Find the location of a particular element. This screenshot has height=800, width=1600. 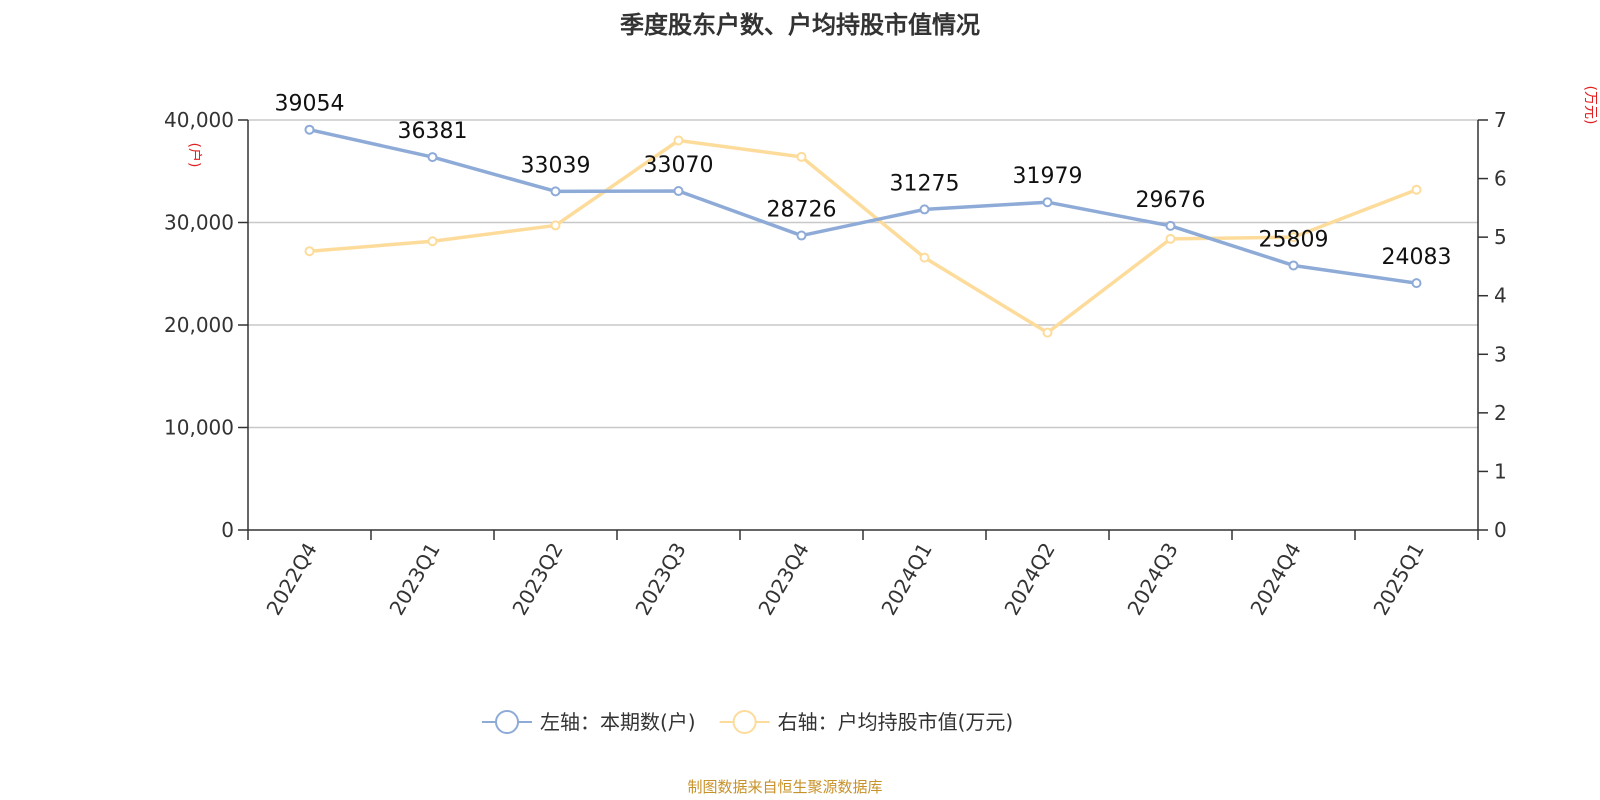

left-axis-tick-label: 10,000 is located at coordinates (199, 428).